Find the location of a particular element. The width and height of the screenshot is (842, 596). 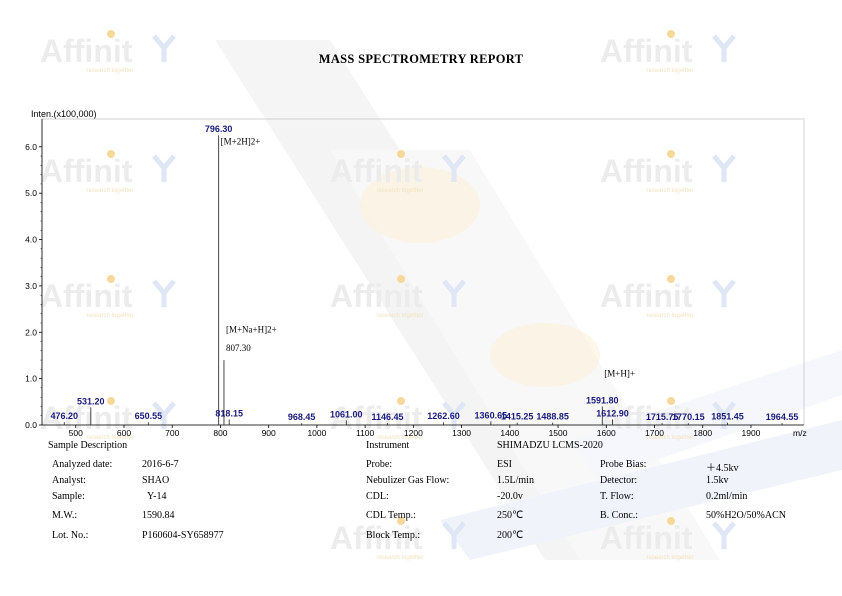

analyzed-date-value: 2016-6-7 is located at coordinates (160, 464).